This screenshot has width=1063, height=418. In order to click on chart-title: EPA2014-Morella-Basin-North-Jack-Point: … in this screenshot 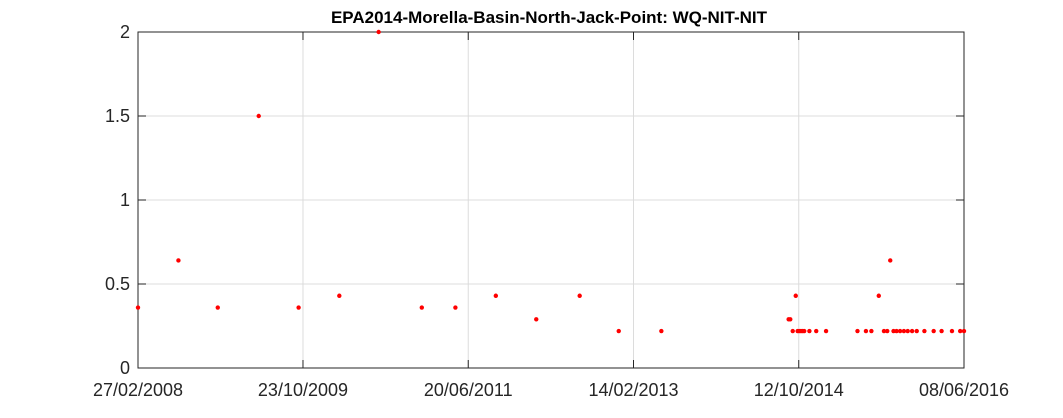, I will do `click(549, 17)`.